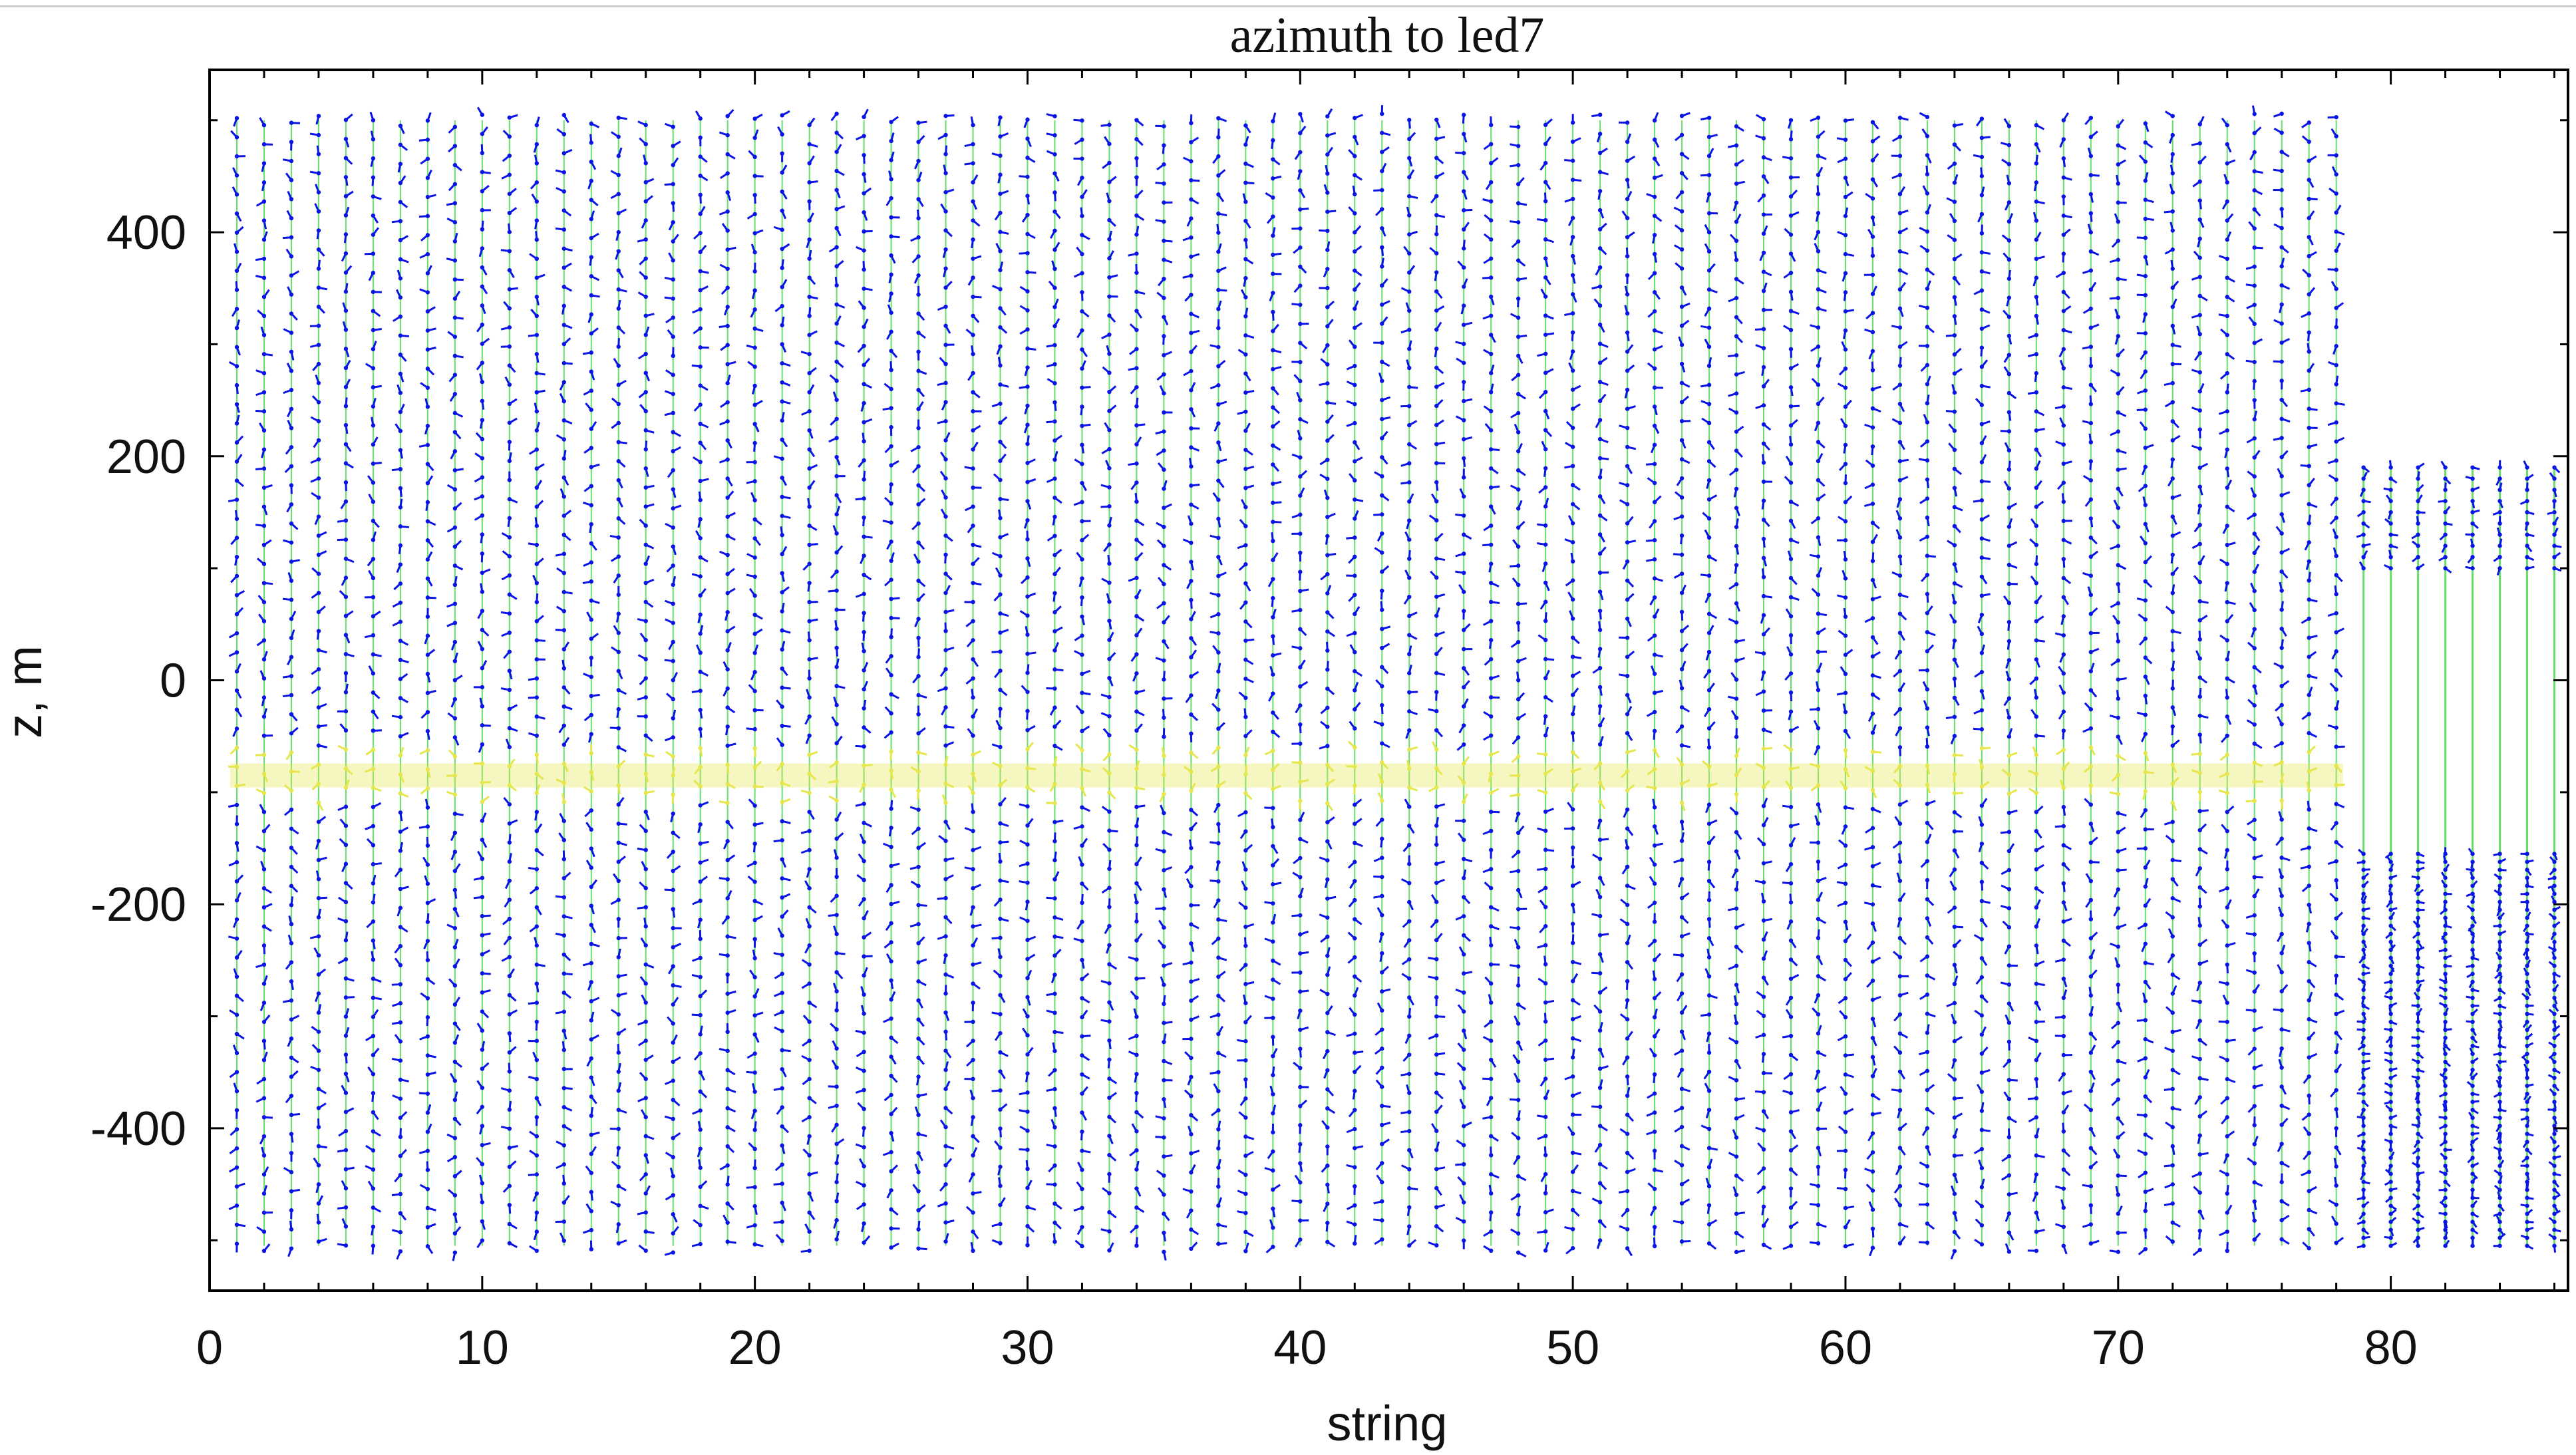 The width and height of the screenshot is (2576, 1455). I want to click on dust-band, so click(1286, 775).